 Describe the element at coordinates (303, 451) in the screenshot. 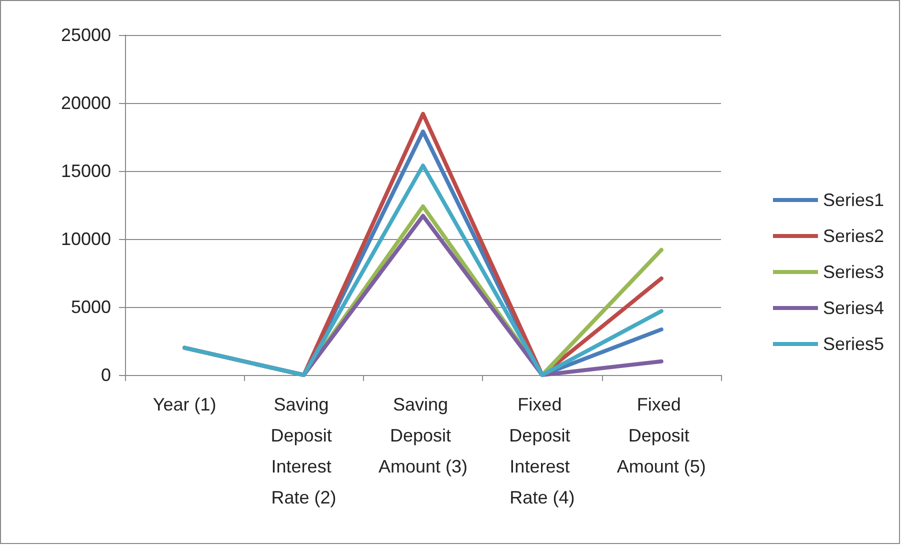

I see `x-tick-label: Saving Deposit Interest Rate (2)` at that location.